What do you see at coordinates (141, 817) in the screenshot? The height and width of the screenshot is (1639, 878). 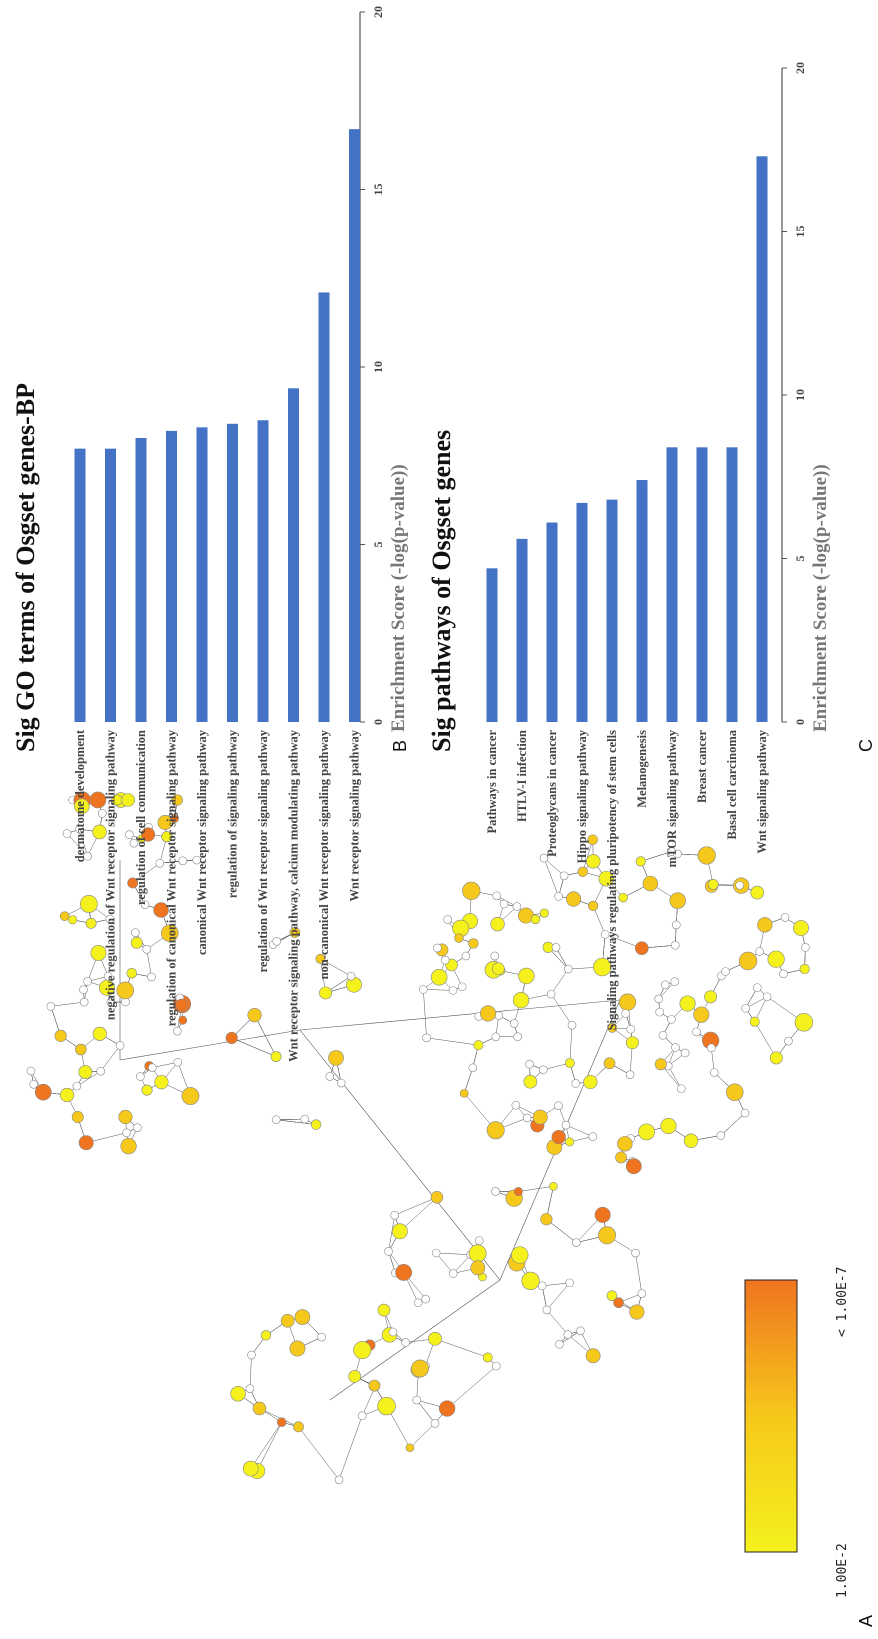 I see `category-label: regulation of cell communication` at bounding box center [141, 817].